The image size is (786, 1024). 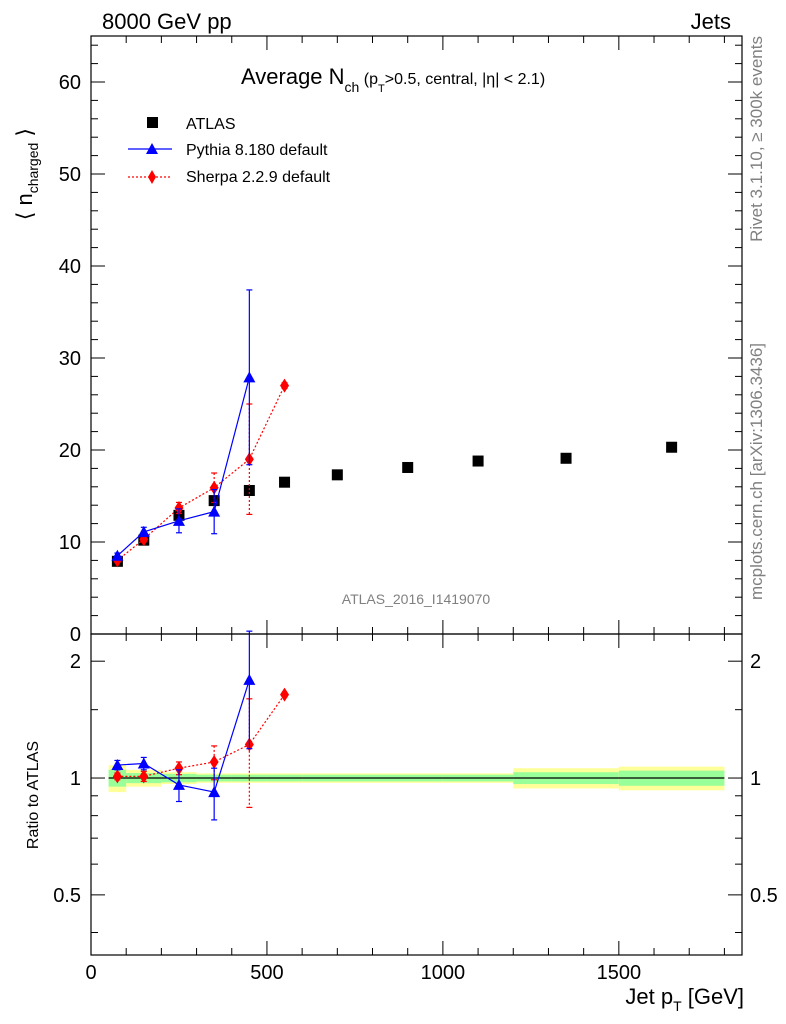 What do you see at coordinates (200, 725) in the screenshot?
I see `ratio-series` at bounding box center [200, 725].